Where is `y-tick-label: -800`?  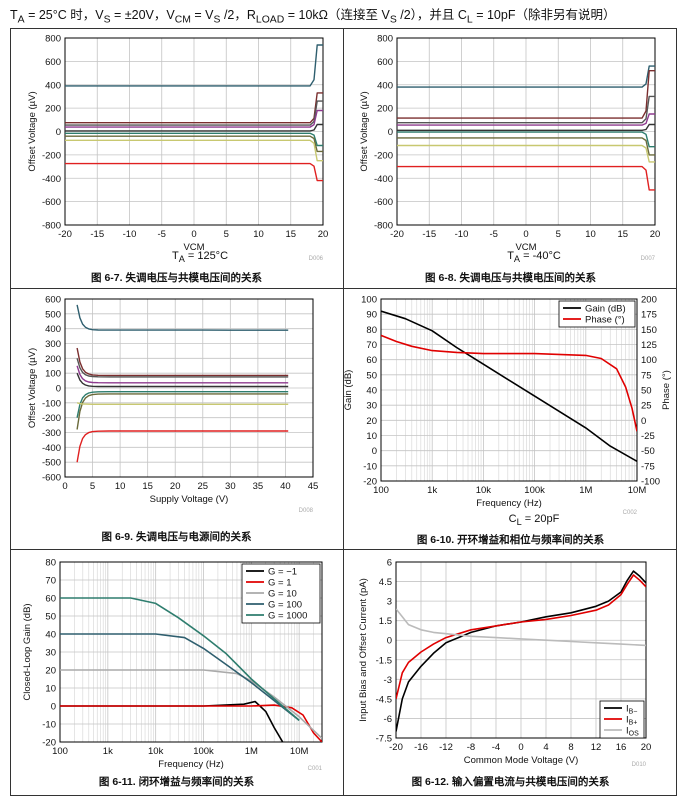 y-tick-label: -800 is located at coordinates (51, 226).